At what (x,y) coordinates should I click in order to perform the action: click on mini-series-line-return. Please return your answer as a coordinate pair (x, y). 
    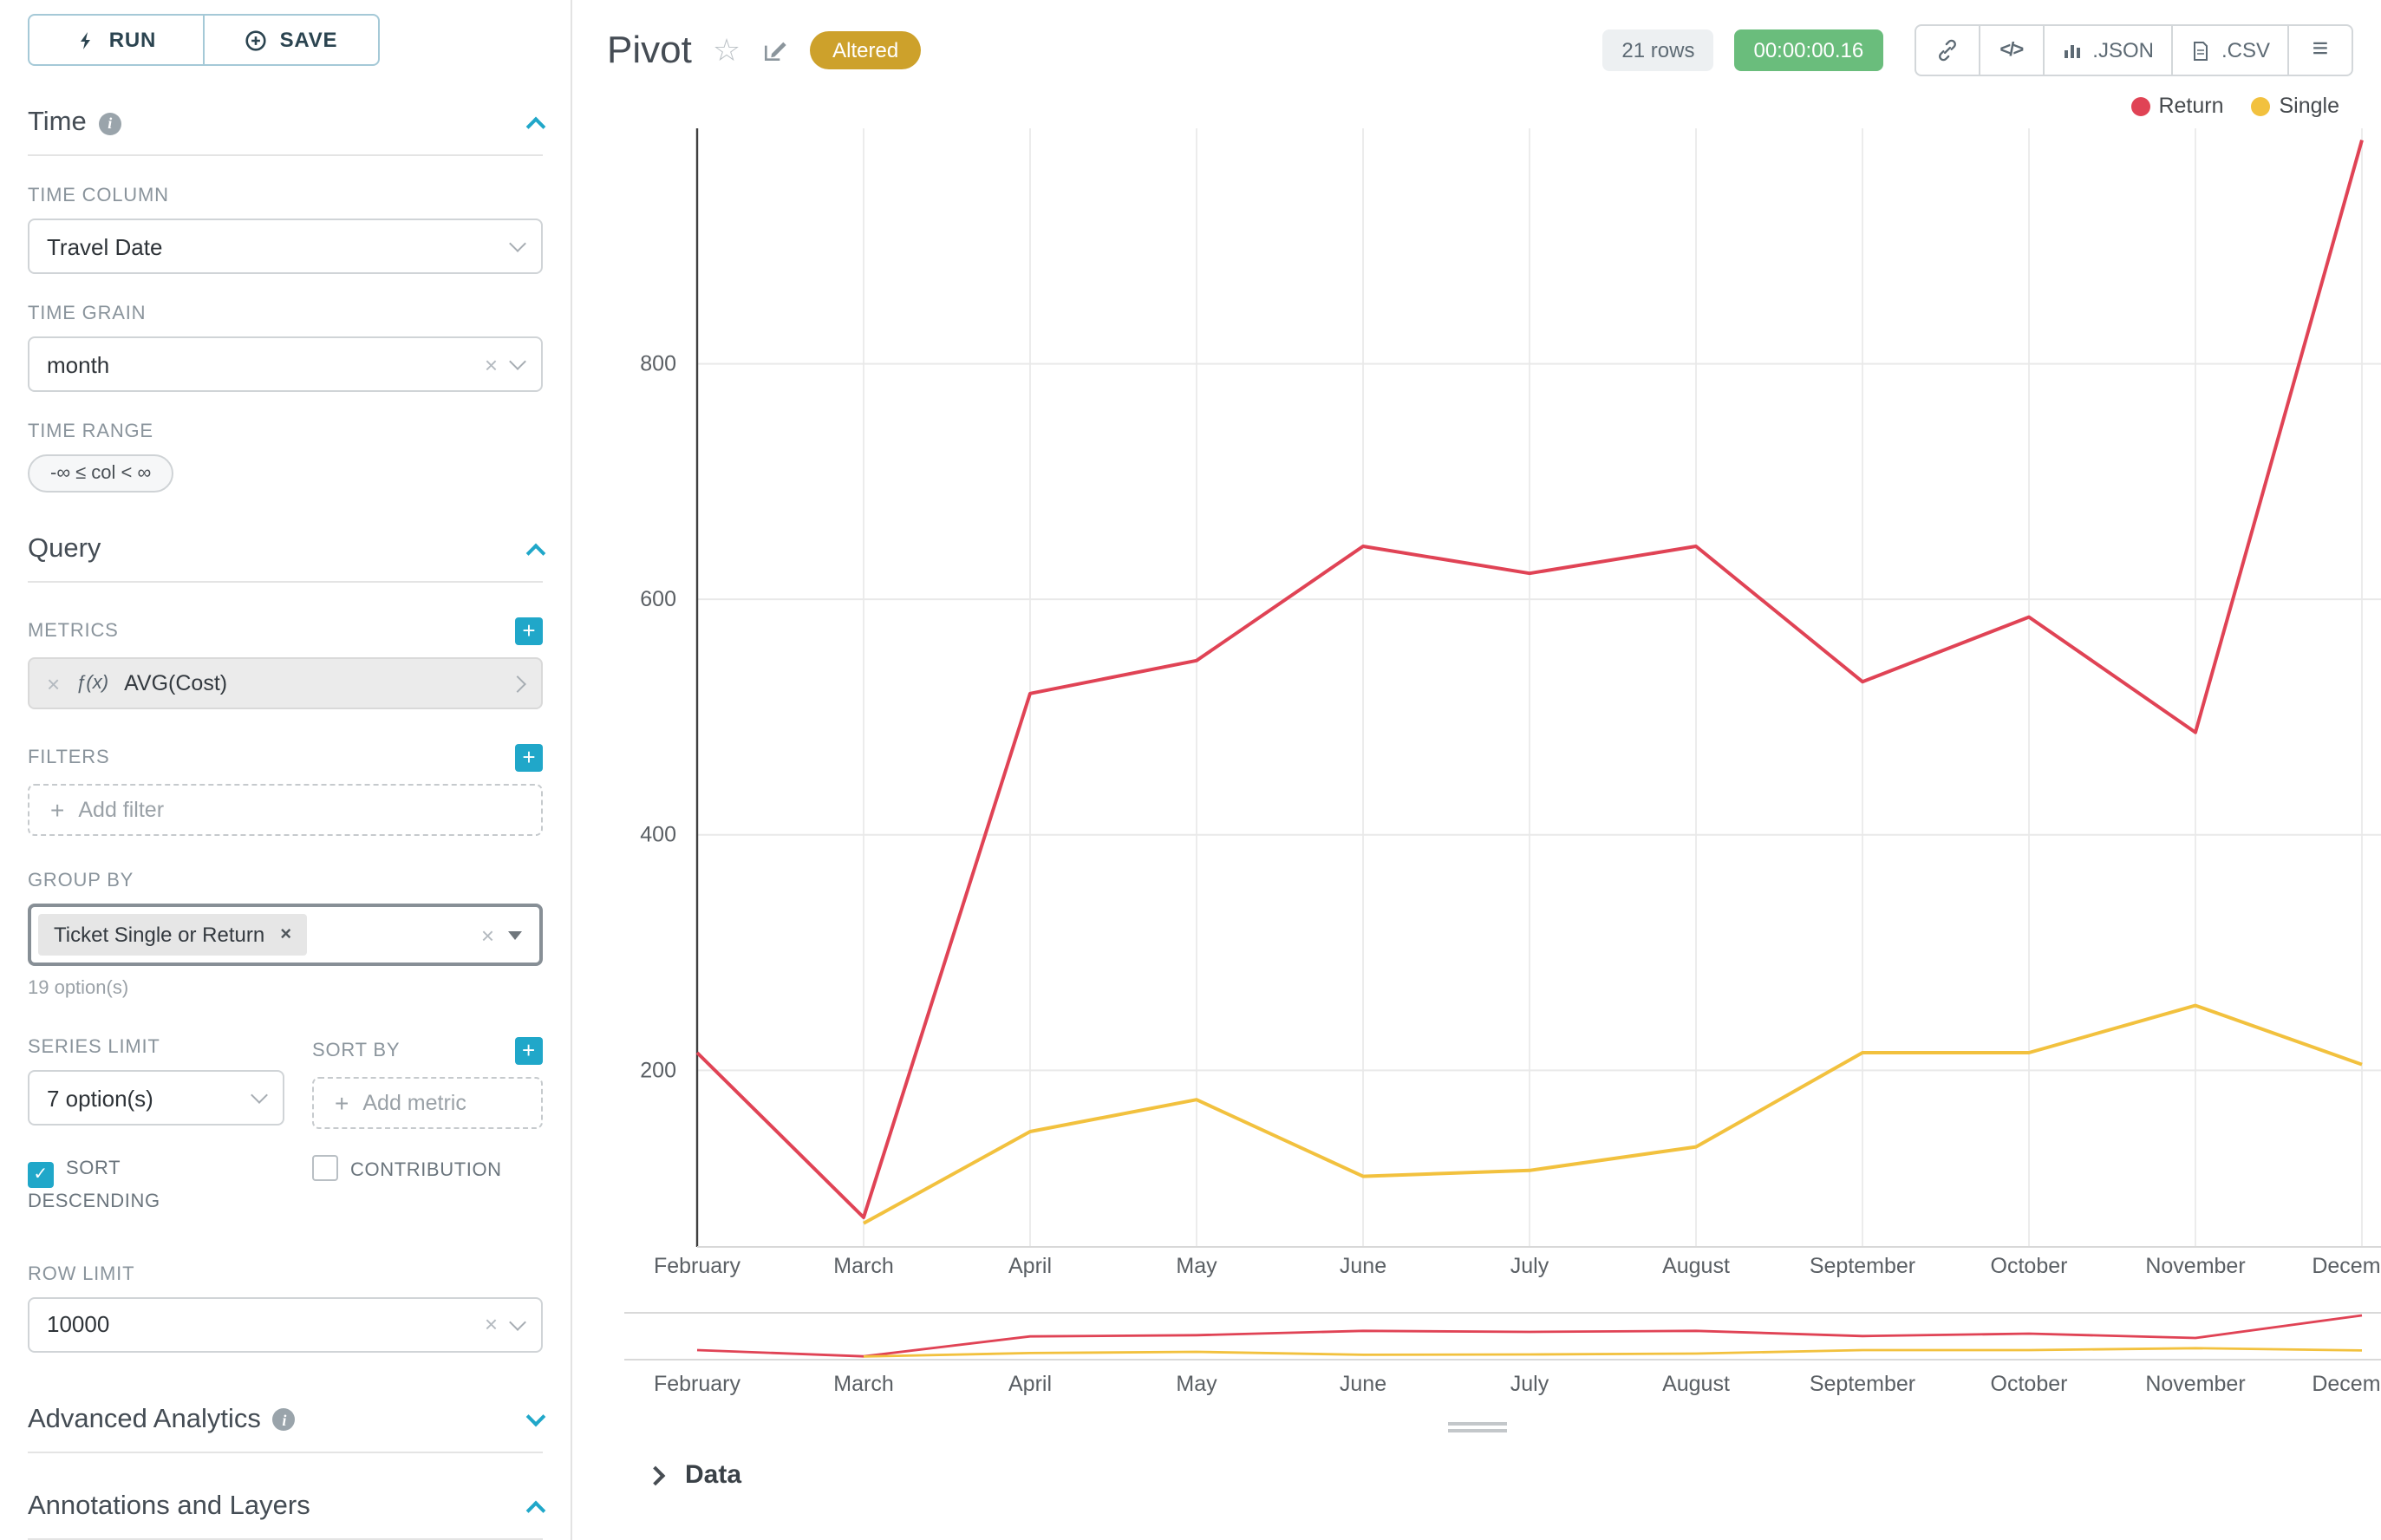
    Looking at the image, I should click on (1530, 1336).